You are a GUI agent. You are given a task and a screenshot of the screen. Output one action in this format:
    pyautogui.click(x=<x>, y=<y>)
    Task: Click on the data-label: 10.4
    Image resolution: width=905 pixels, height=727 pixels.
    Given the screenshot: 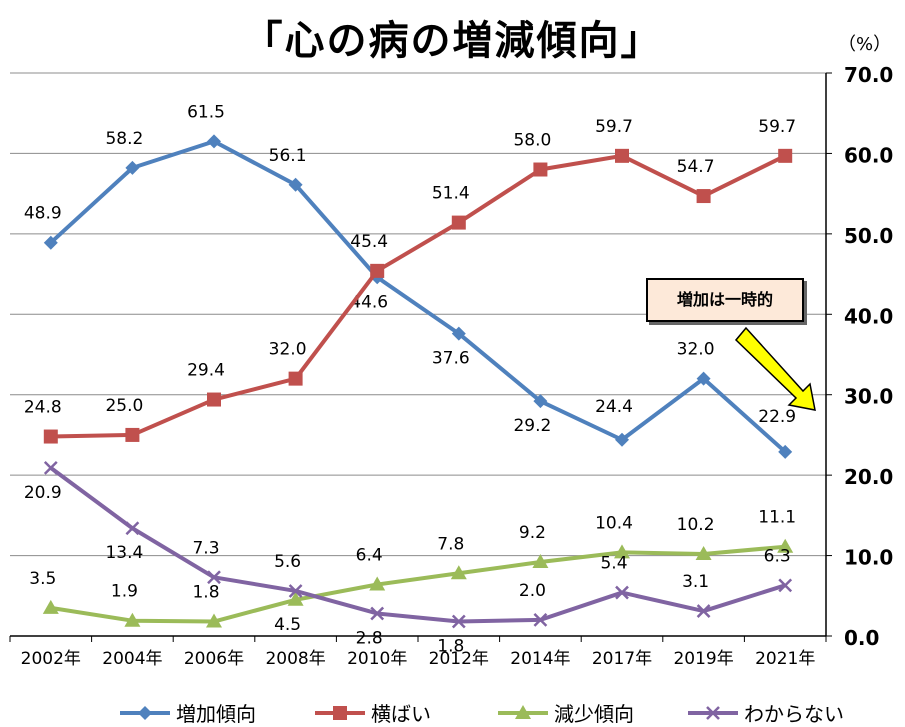 What is the action you would take?
    pyautogui.click(x=614, y=523)
    